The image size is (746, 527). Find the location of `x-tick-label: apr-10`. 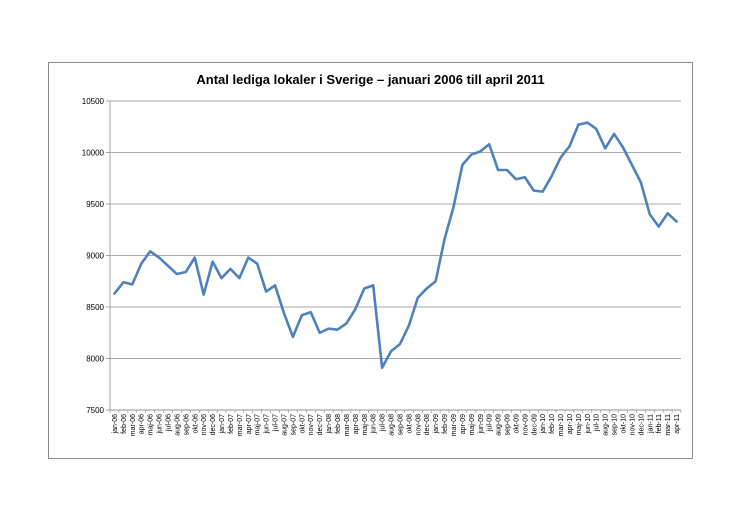

x-tick-label: apr-10 is located at coordinates (570, 424).